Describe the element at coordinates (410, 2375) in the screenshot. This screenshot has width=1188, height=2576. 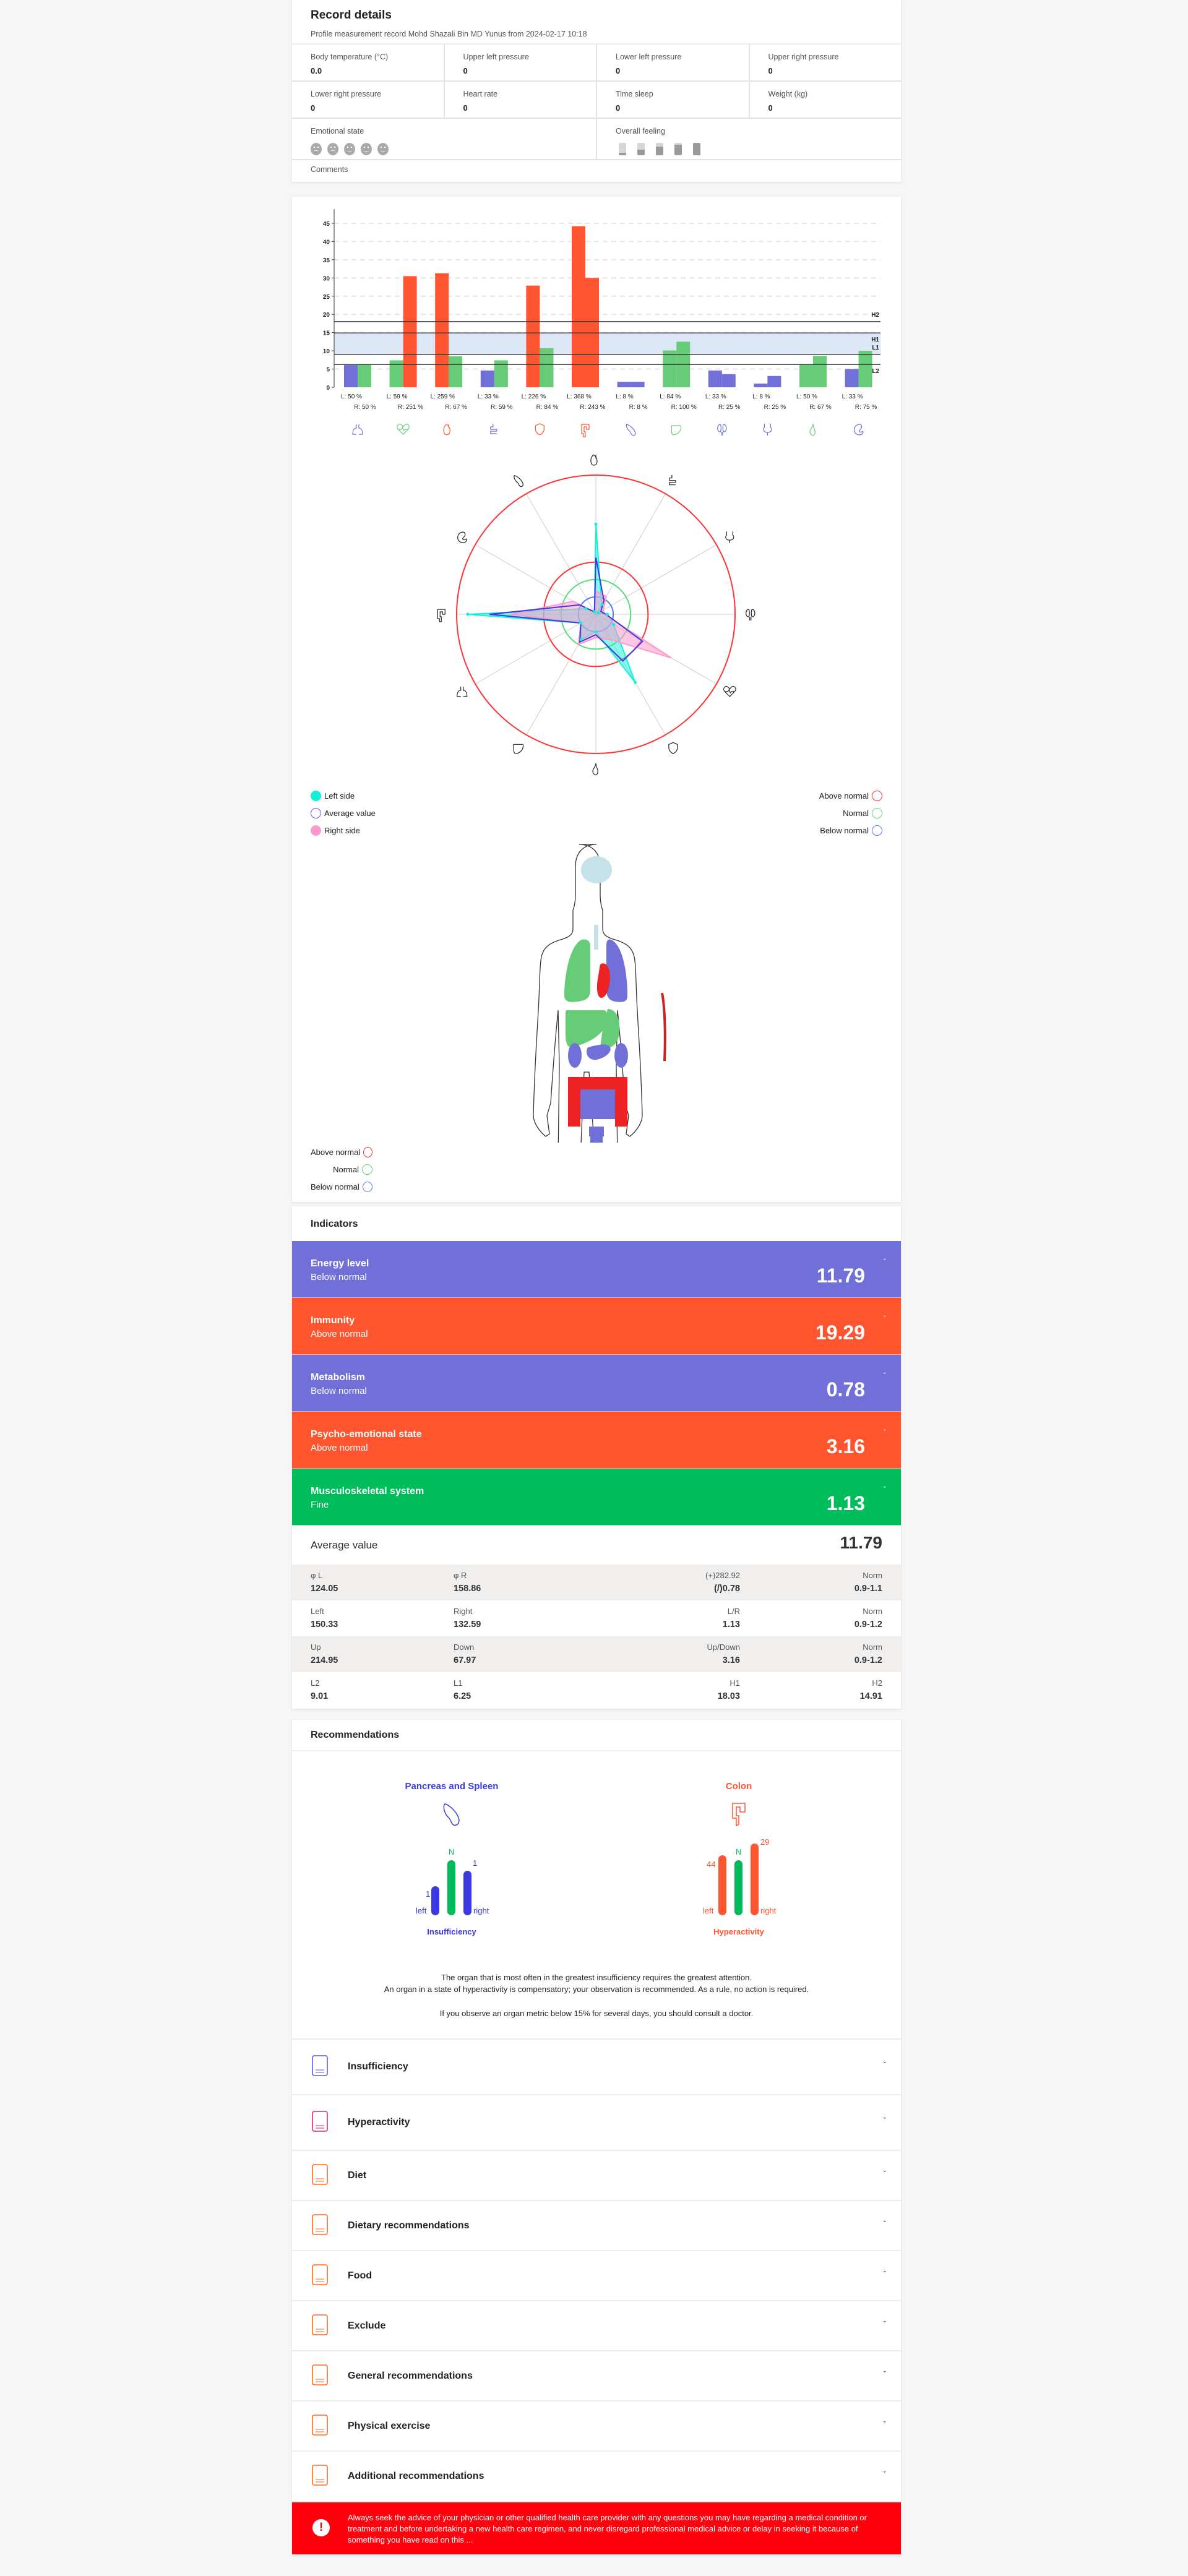
I see `section-title: General recommendations` at that location.